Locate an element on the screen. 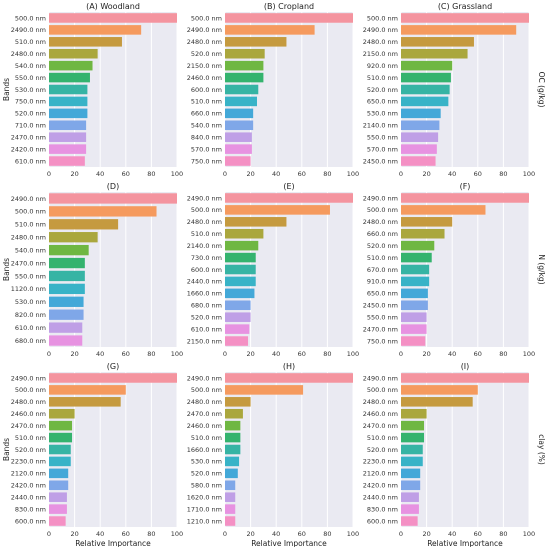  y-tick-label: 2460.0 nm is located at coordinates (380, 414).